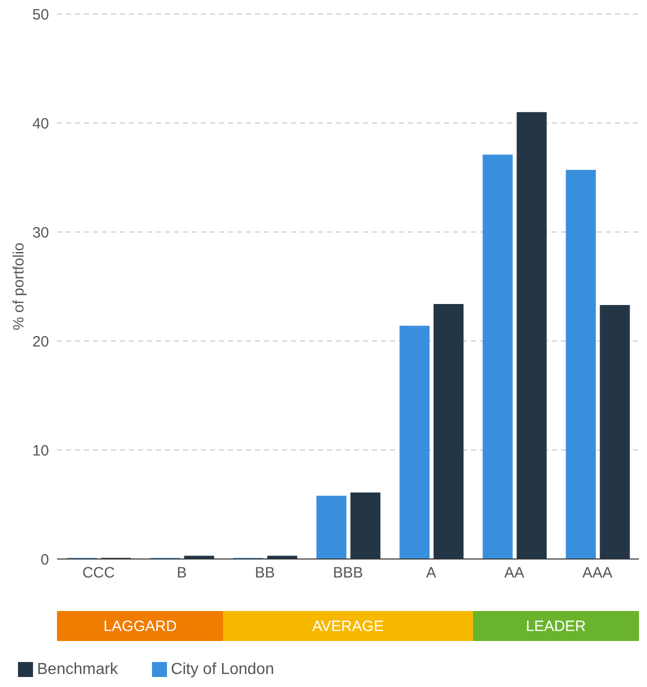  Describe the element at coordinates (40, 123) in the screenshot. I see `y-tick-label: 40` at that location.